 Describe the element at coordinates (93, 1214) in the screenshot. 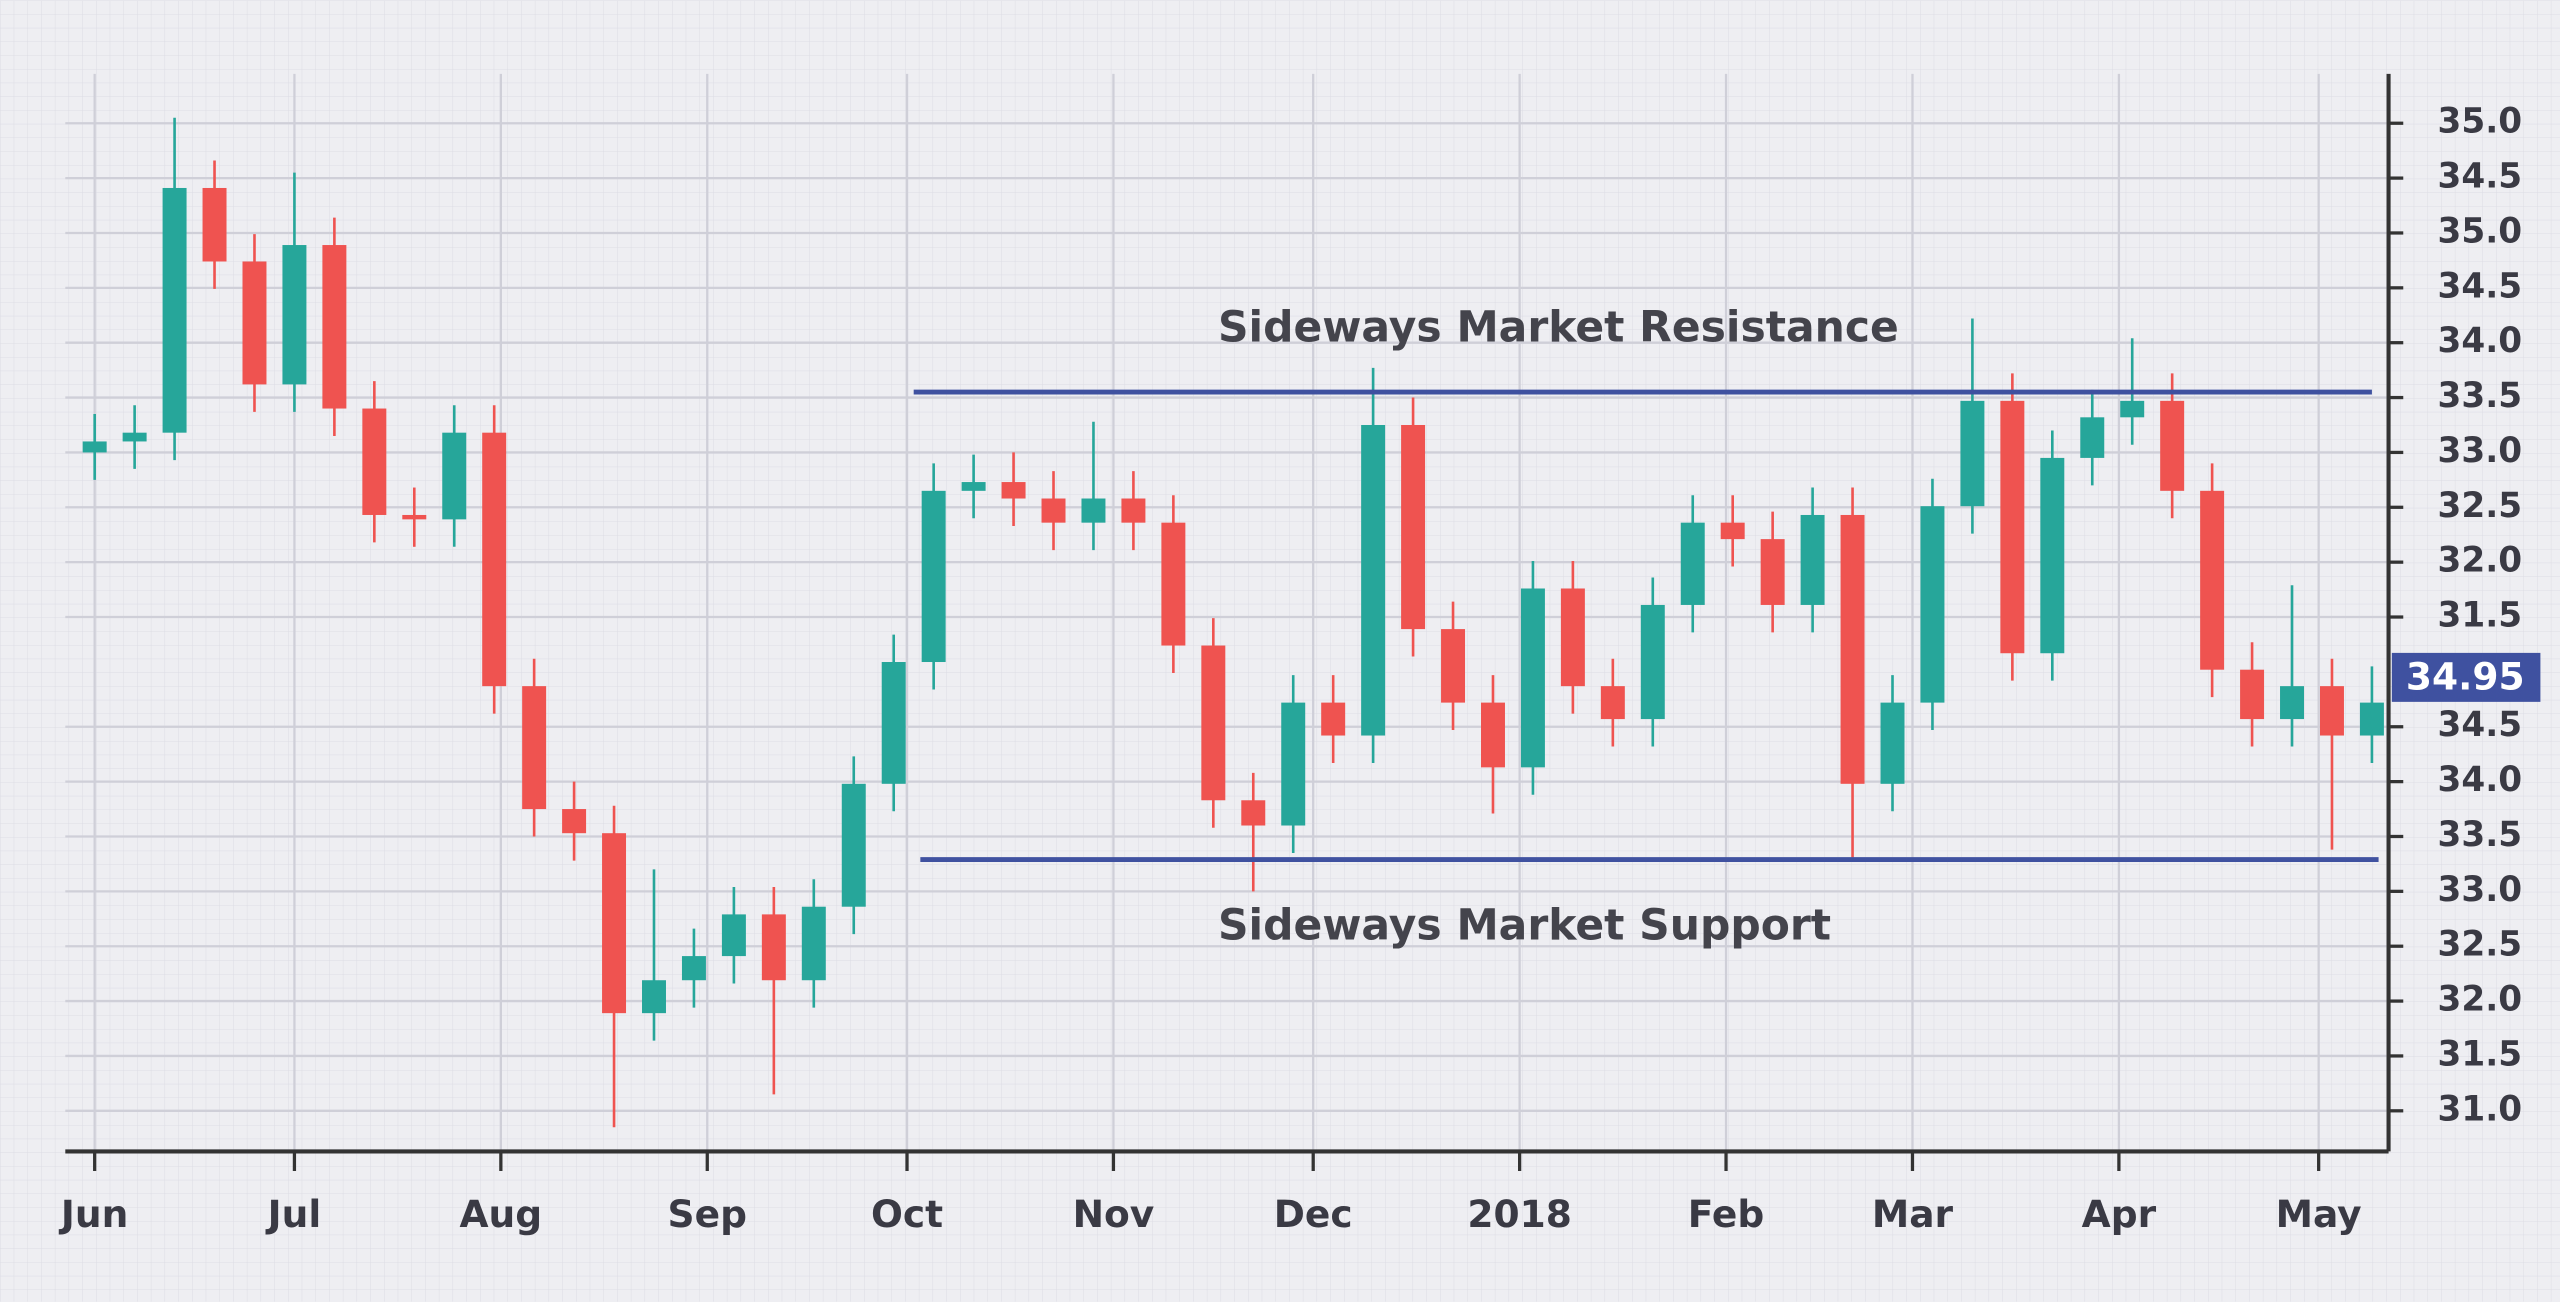

I see `x-tick-label: Jun` at that location.